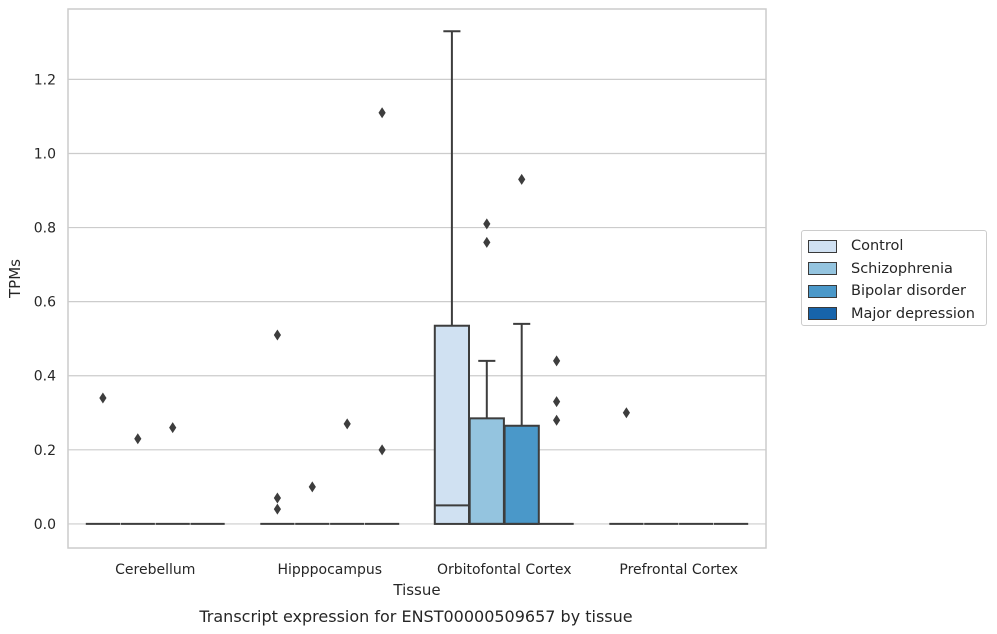 The image size is (997, 634). What do you see at coordinates (504, 570) in the screenshot?
I see `x-tick-label: Orbitofontal Cortex` at bounding box center [504, 570].